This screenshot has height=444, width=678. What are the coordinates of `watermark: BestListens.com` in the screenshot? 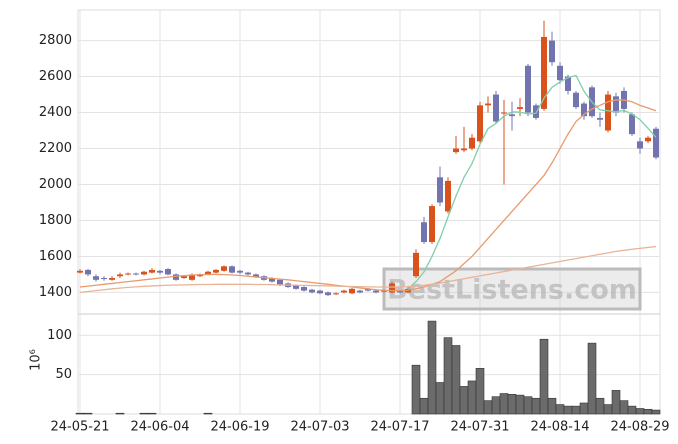 It's located at (512, 289).